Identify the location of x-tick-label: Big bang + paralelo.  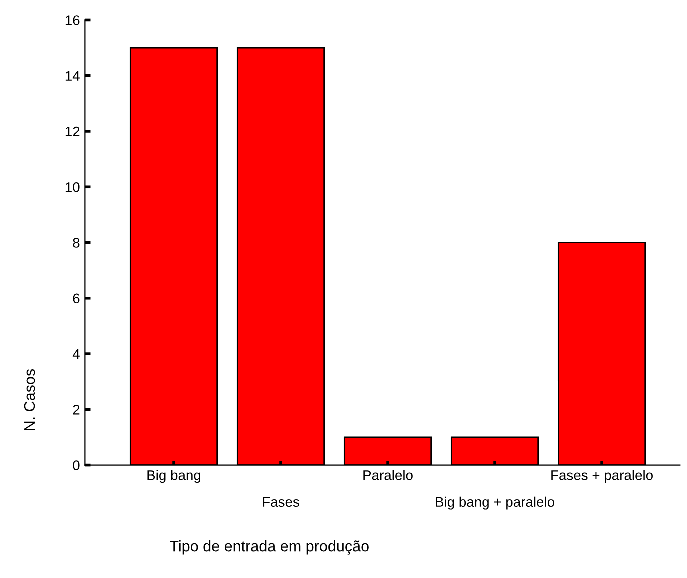
(495, 503).